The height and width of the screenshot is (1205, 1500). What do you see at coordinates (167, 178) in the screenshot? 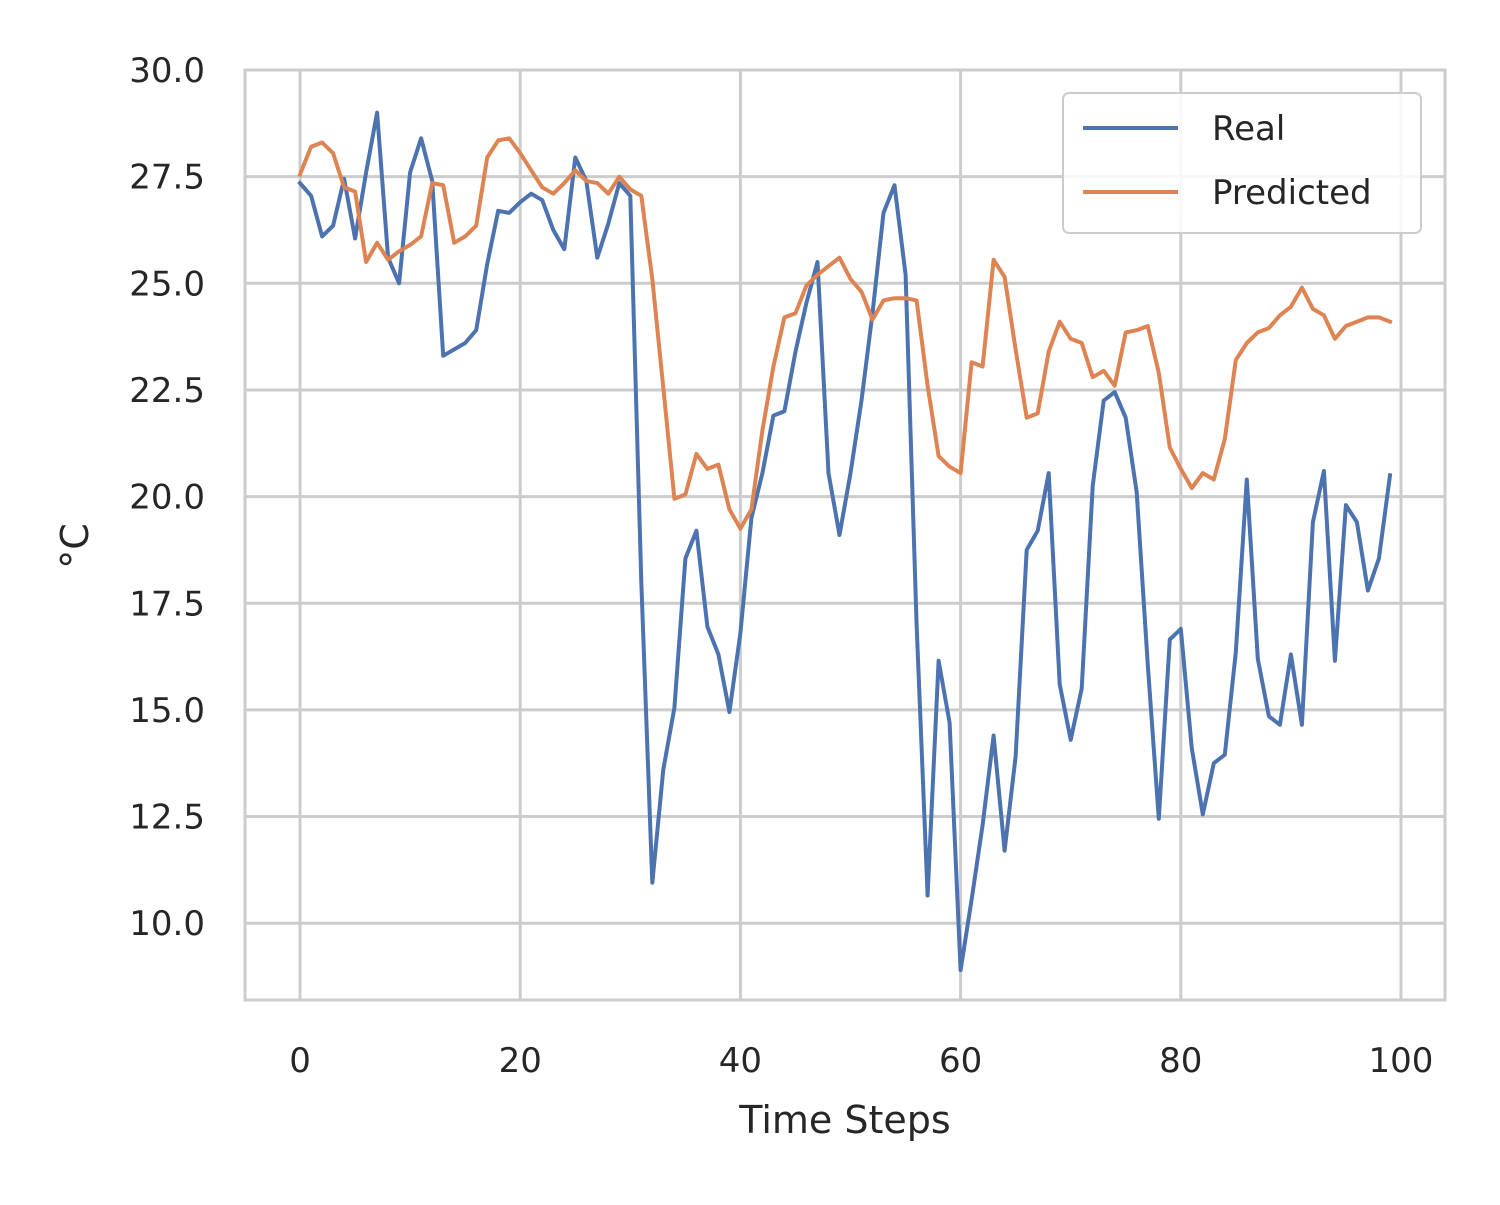
I see `y-tick-label: 27.5` at bounding box center [167, 178].